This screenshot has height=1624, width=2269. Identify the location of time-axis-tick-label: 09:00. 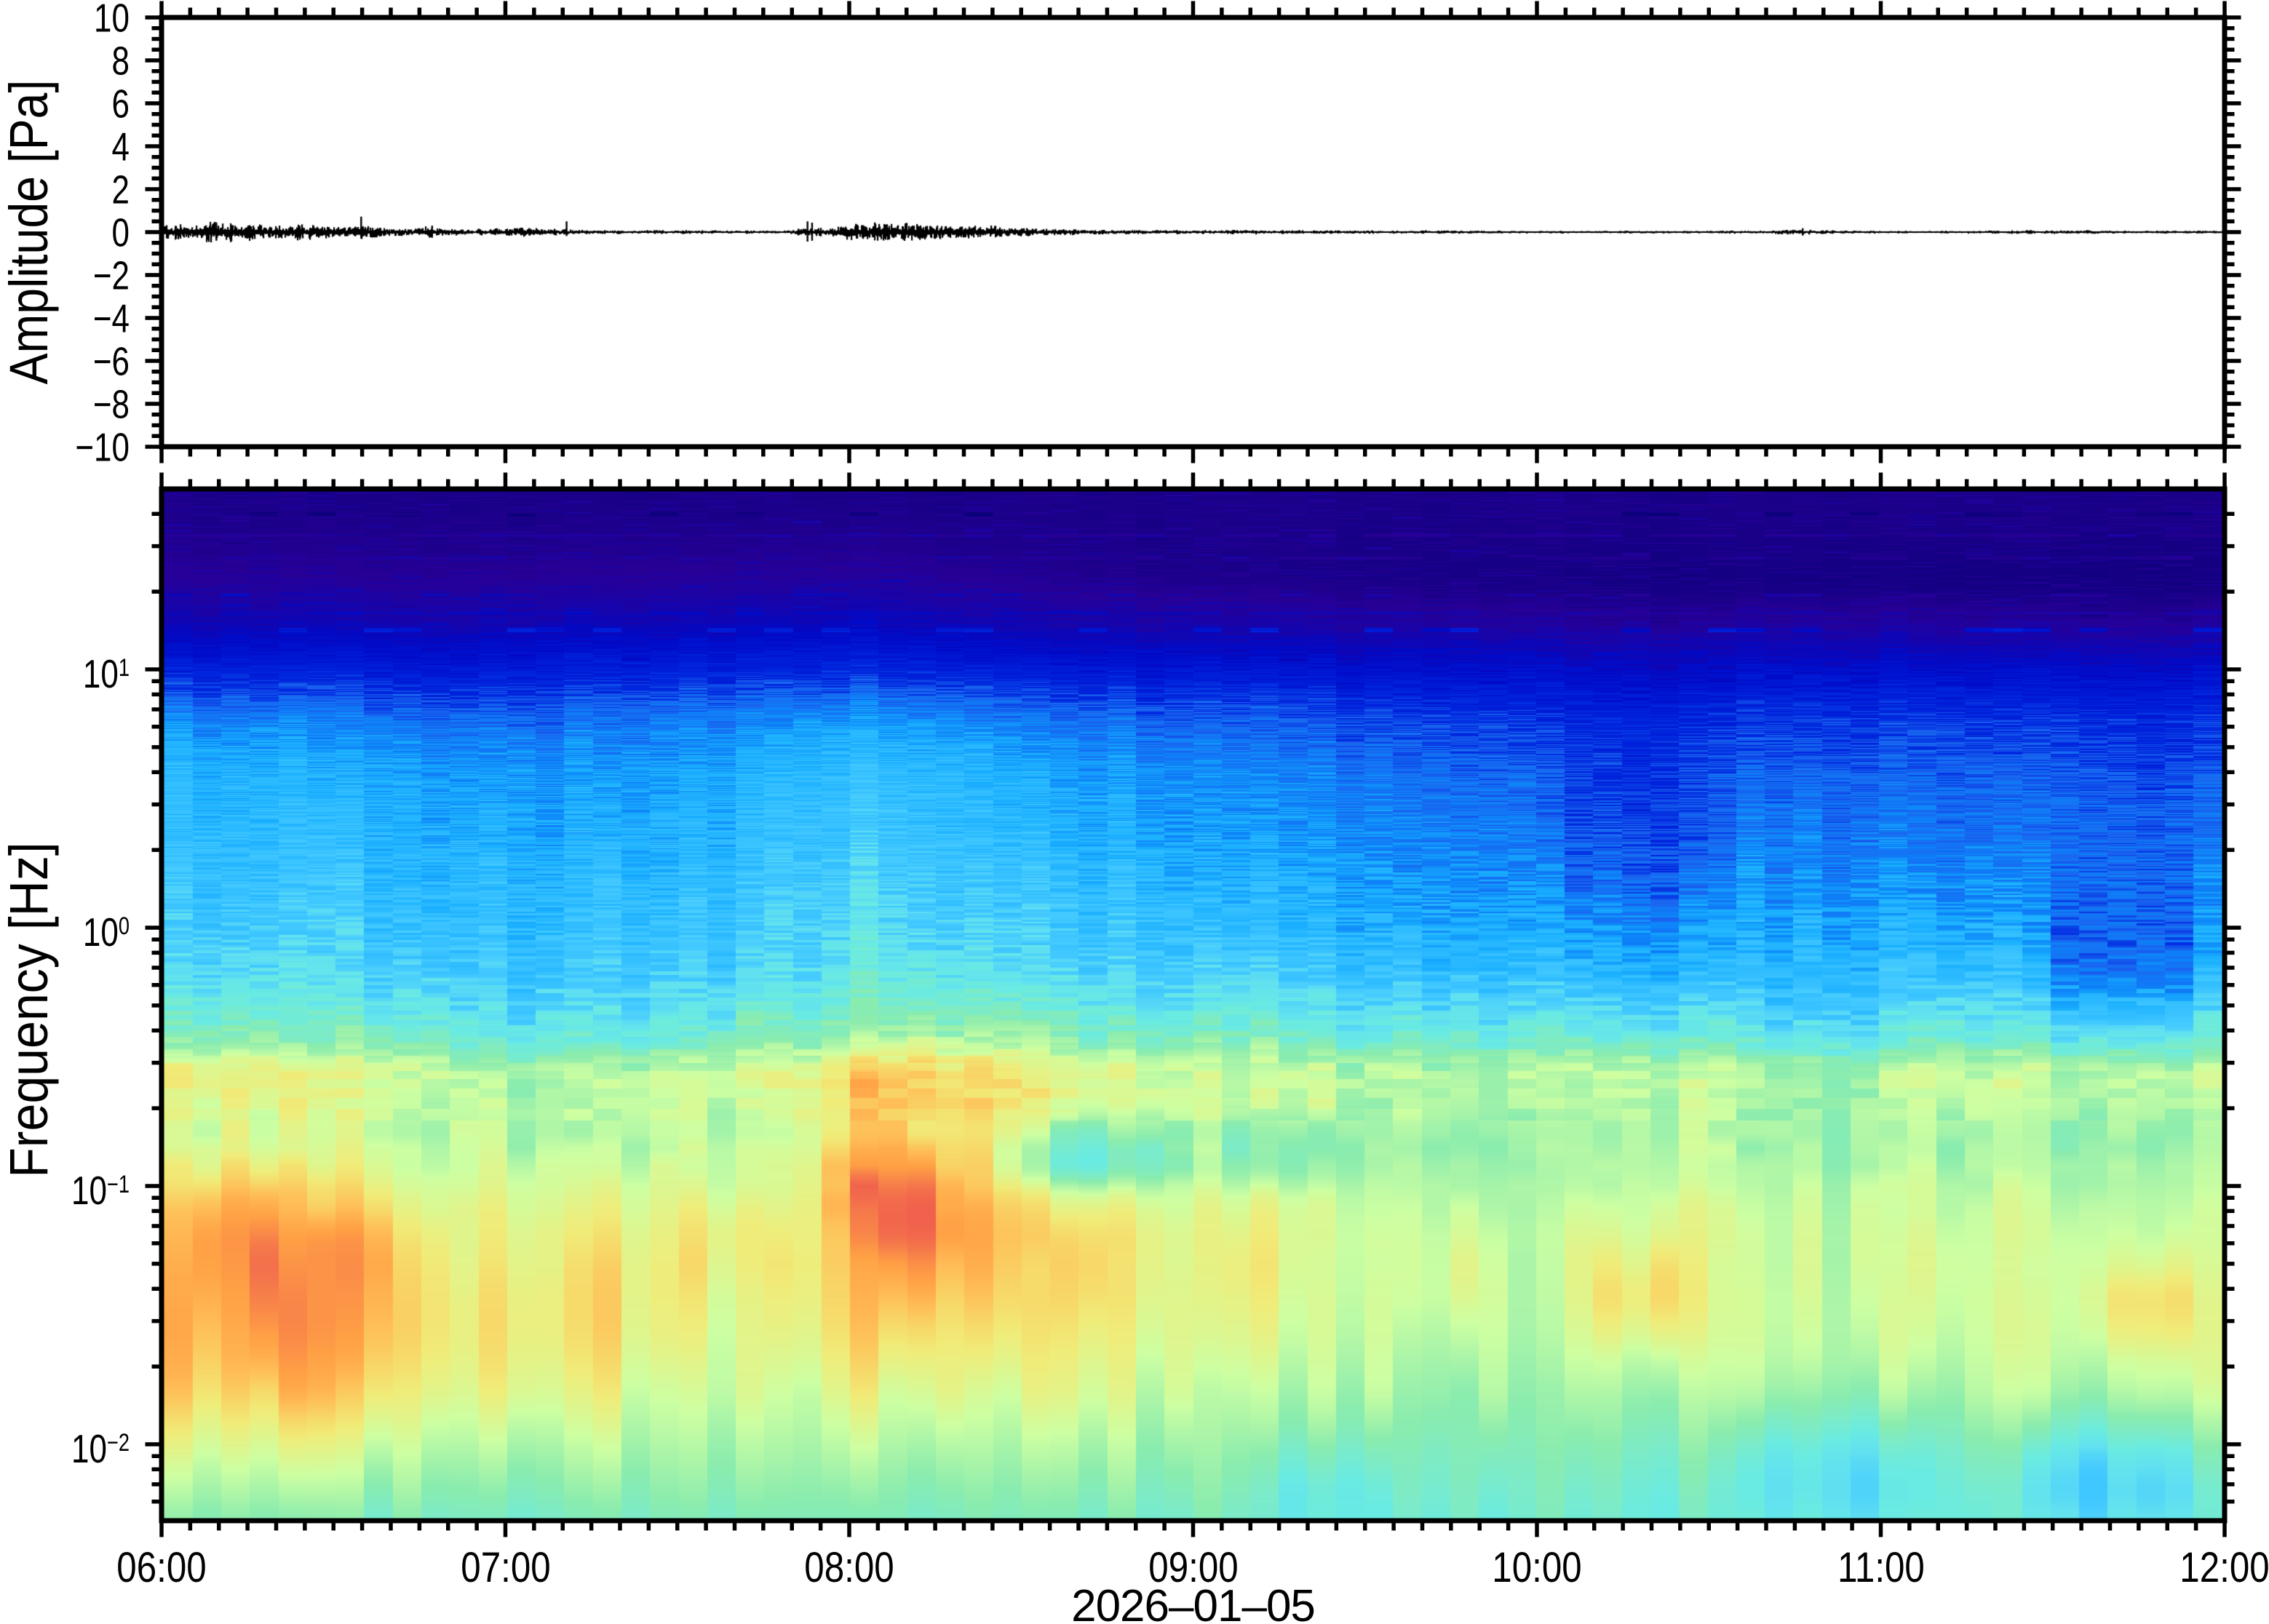
(1193, 1567).